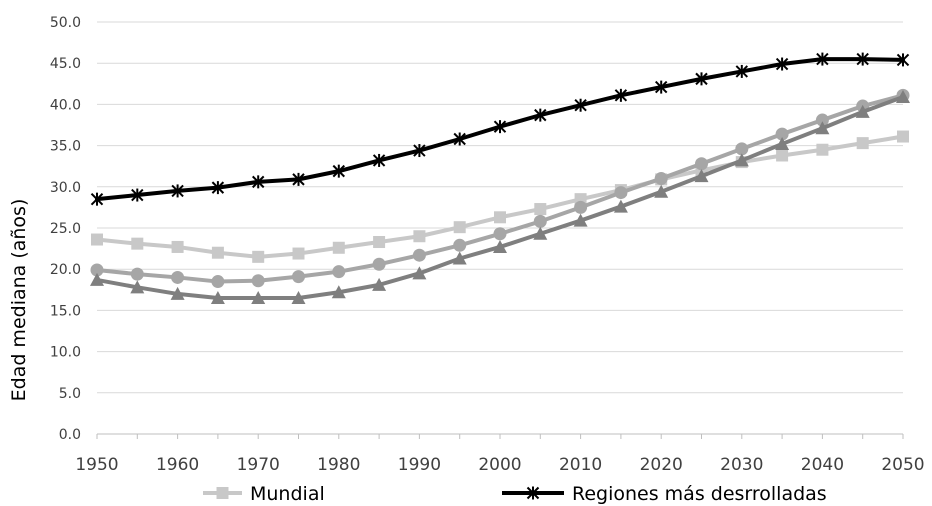 This screenshot has width=932, height=506. I want to click on y-tick-label: 0.0, so click(70, 435).